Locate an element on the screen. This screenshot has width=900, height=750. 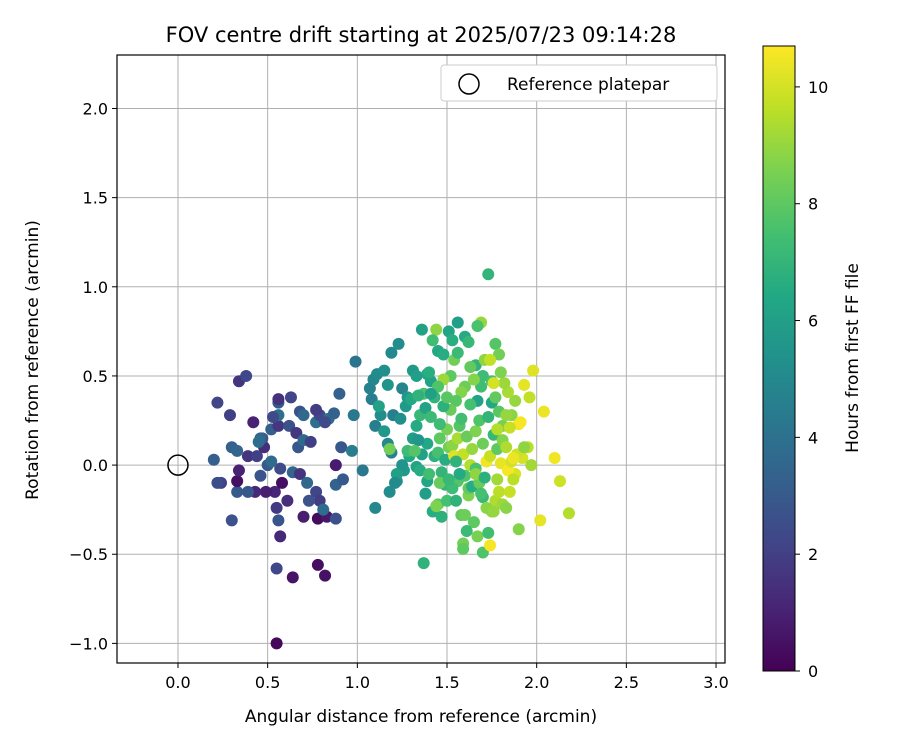
colorbar-gradient is located at coordinates (779, 358).